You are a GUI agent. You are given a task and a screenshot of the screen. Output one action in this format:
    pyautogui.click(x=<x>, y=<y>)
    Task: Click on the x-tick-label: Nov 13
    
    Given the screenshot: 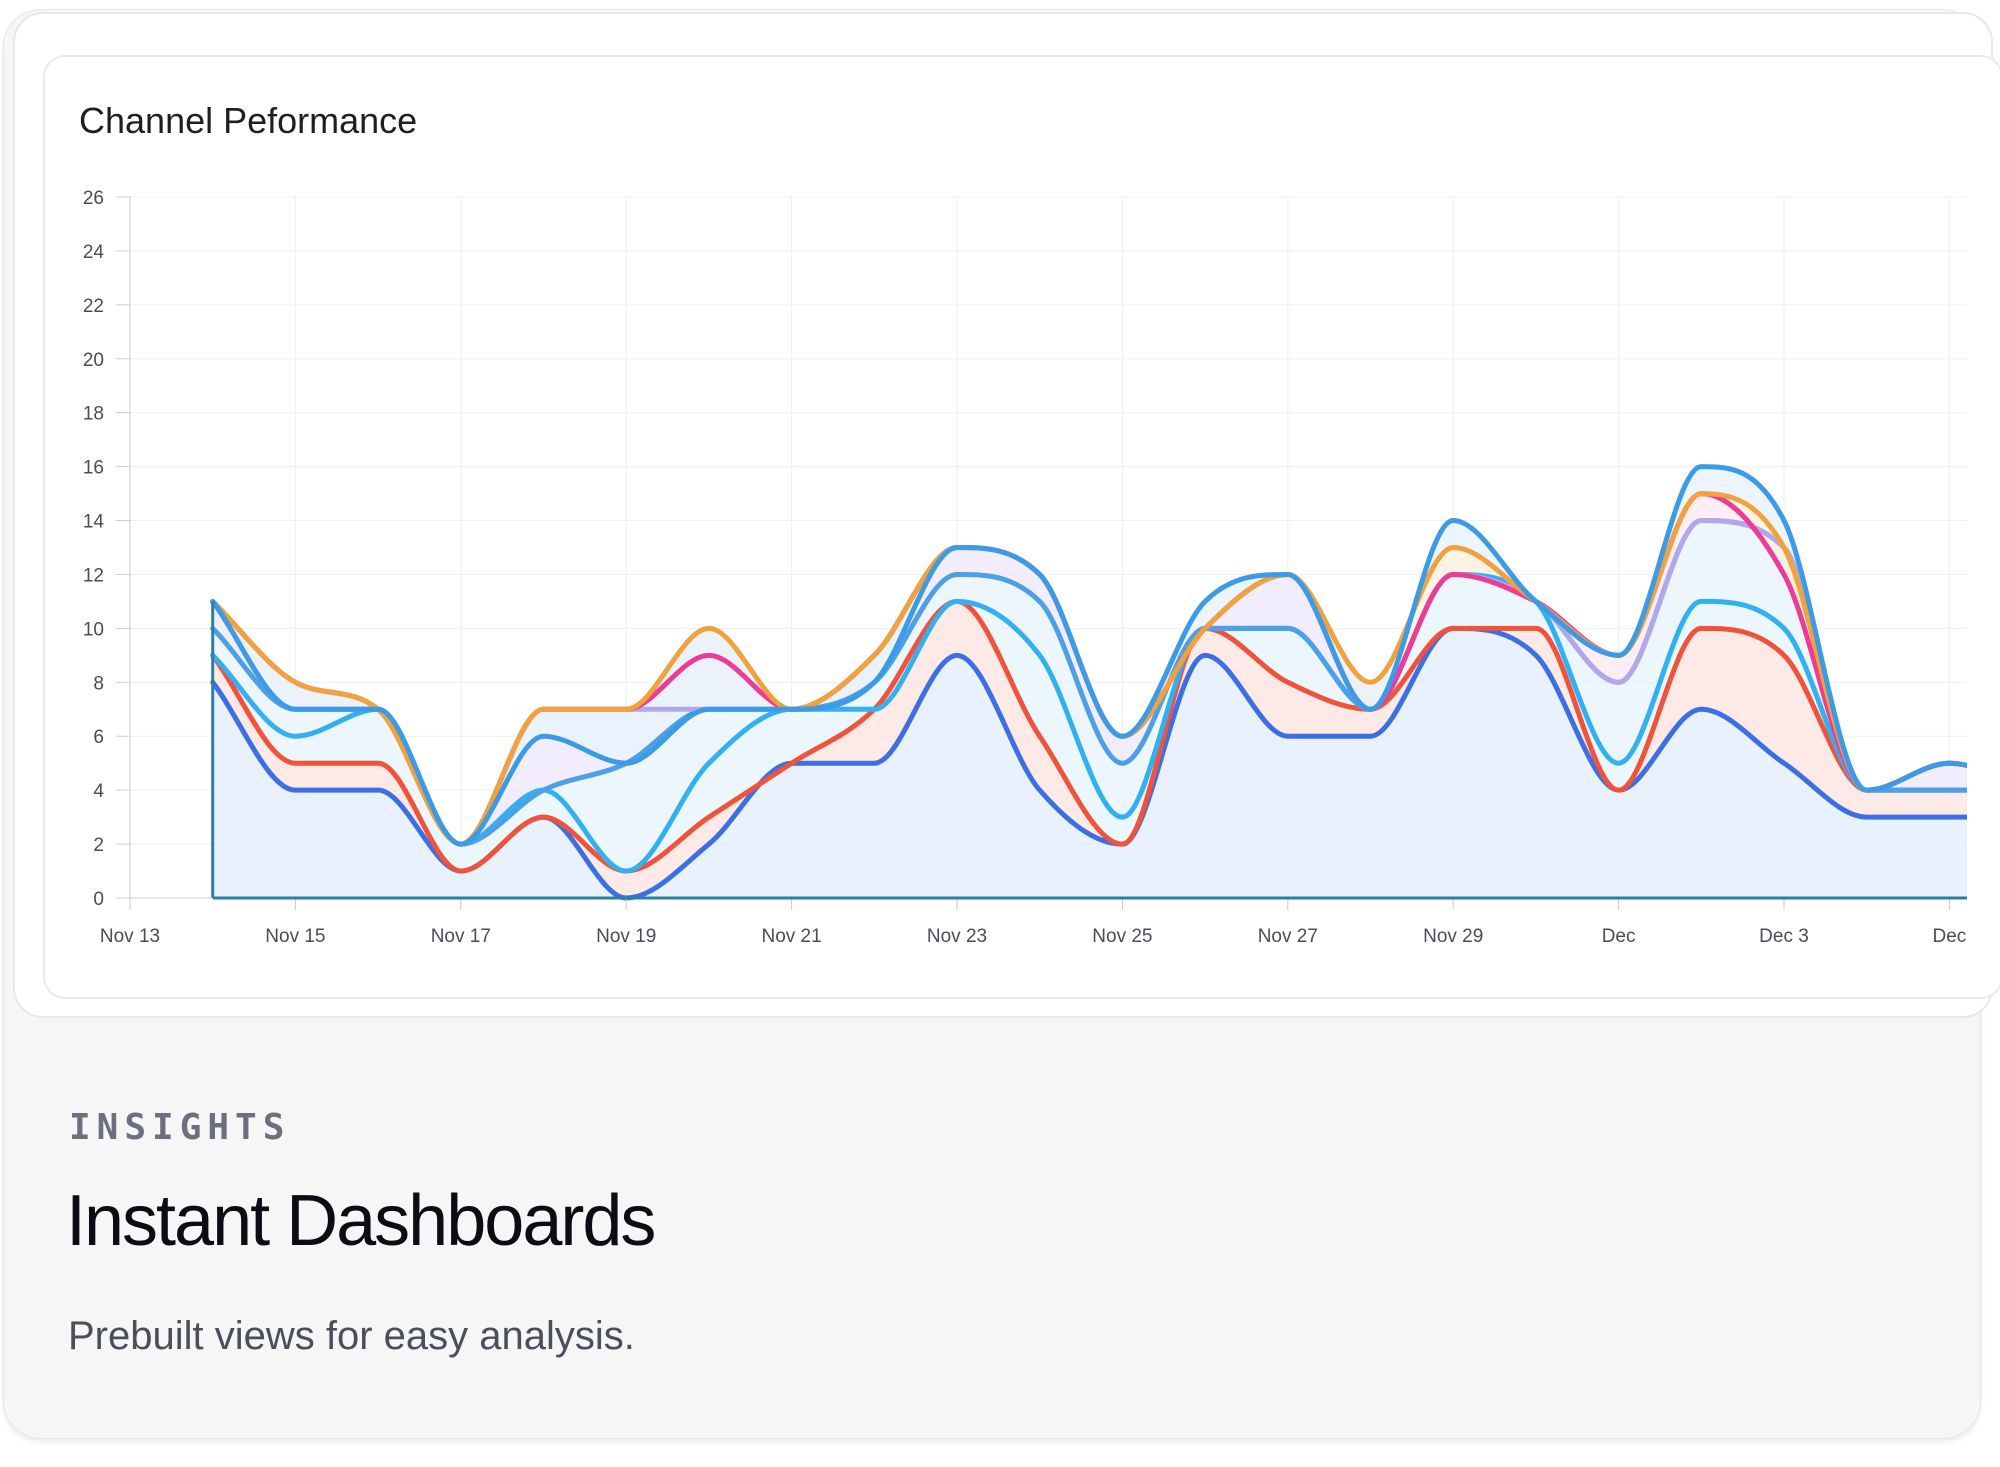 What is the action you would take?
    pyautogui.click(x=130, y=936)
    